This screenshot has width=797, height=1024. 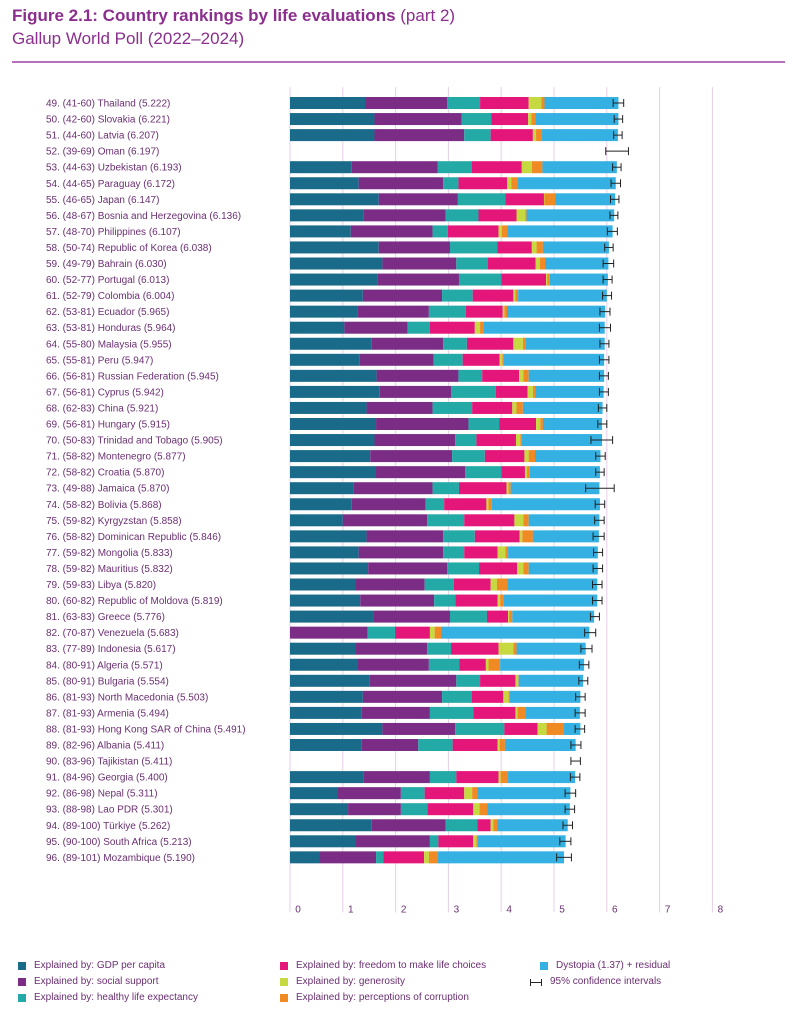 I want to click on row-label: 89. (82-96) Albania (5.411), so click(x=105, y=746).